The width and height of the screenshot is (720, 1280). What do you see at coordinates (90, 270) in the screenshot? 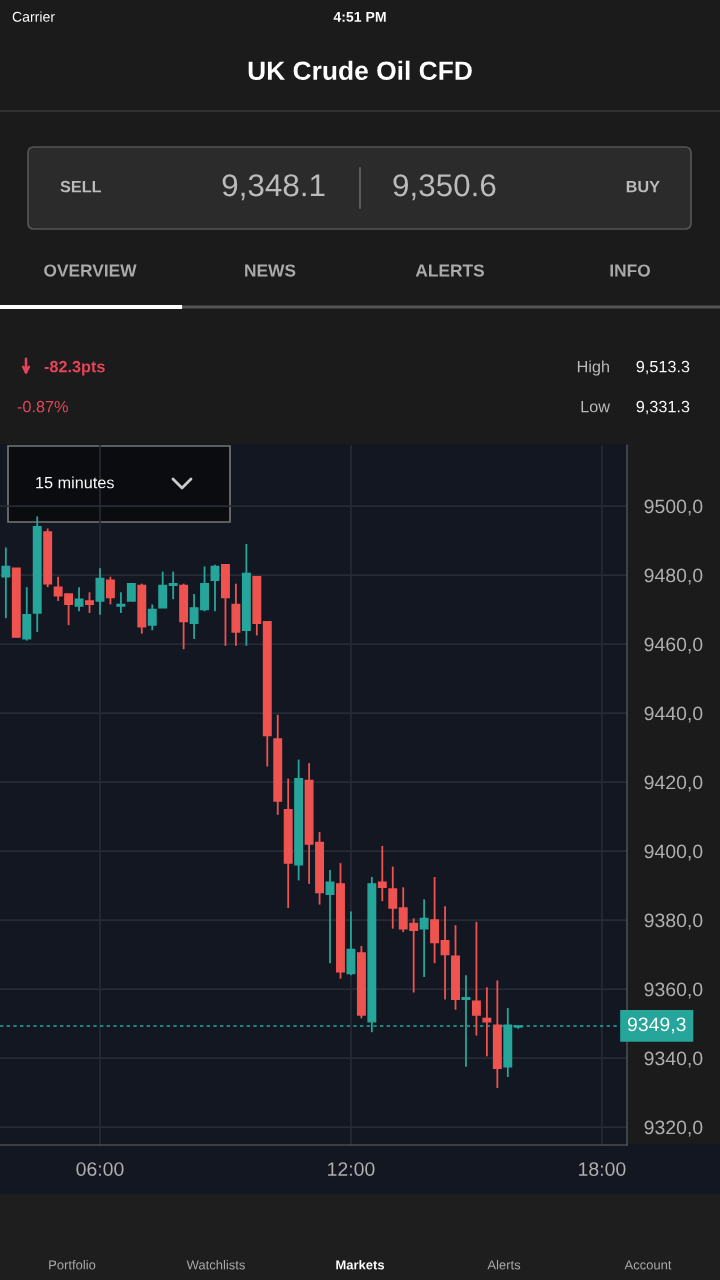
I see `text: OVERVIEW` at bounding box center [90, 270].